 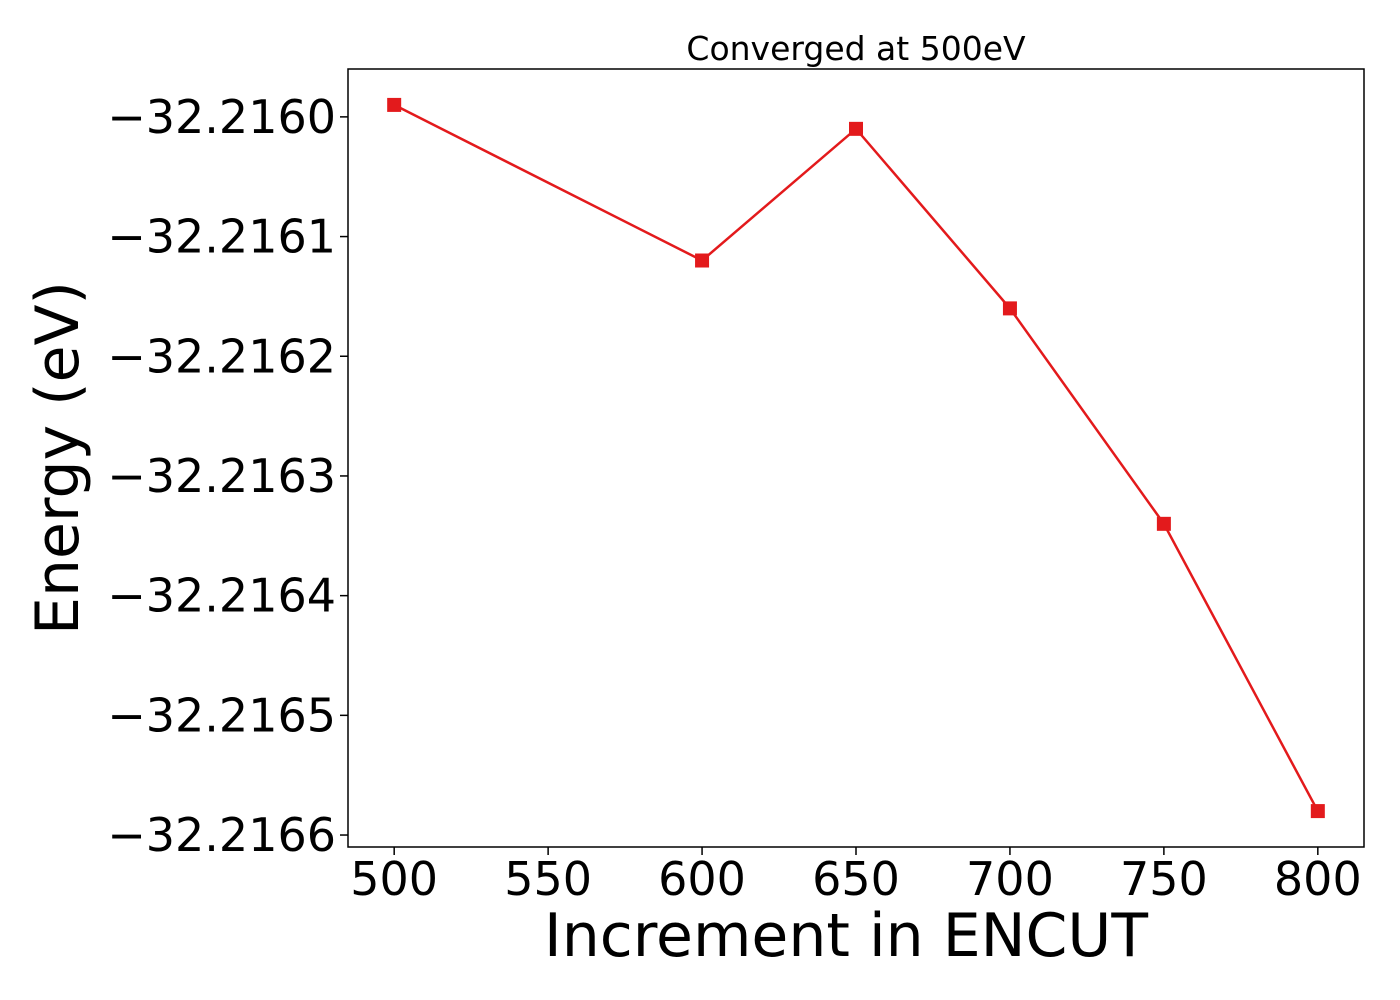 I want to click on x-tick-label: 700, so click(x=1010, y=879).